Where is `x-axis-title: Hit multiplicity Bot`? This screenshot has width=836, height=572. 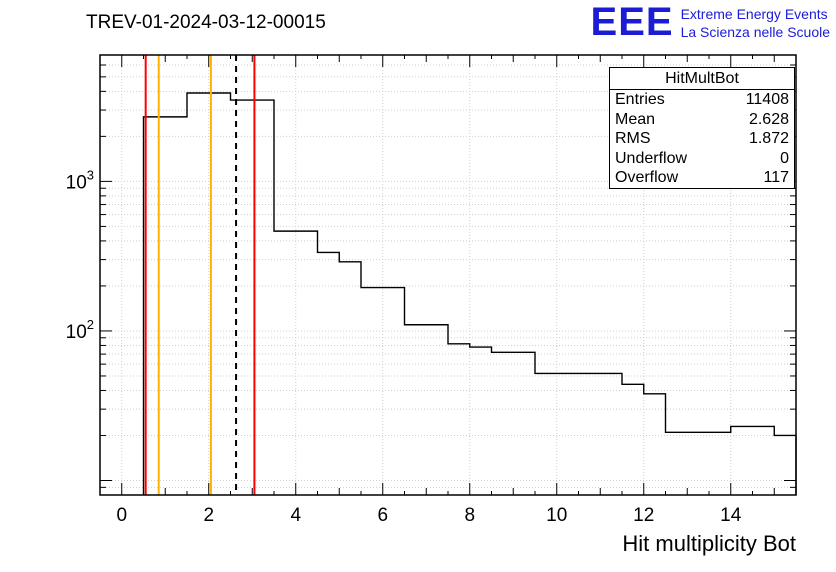
x-axis-title: Hit multiplicity Bot is located at coordinates (709, 543).